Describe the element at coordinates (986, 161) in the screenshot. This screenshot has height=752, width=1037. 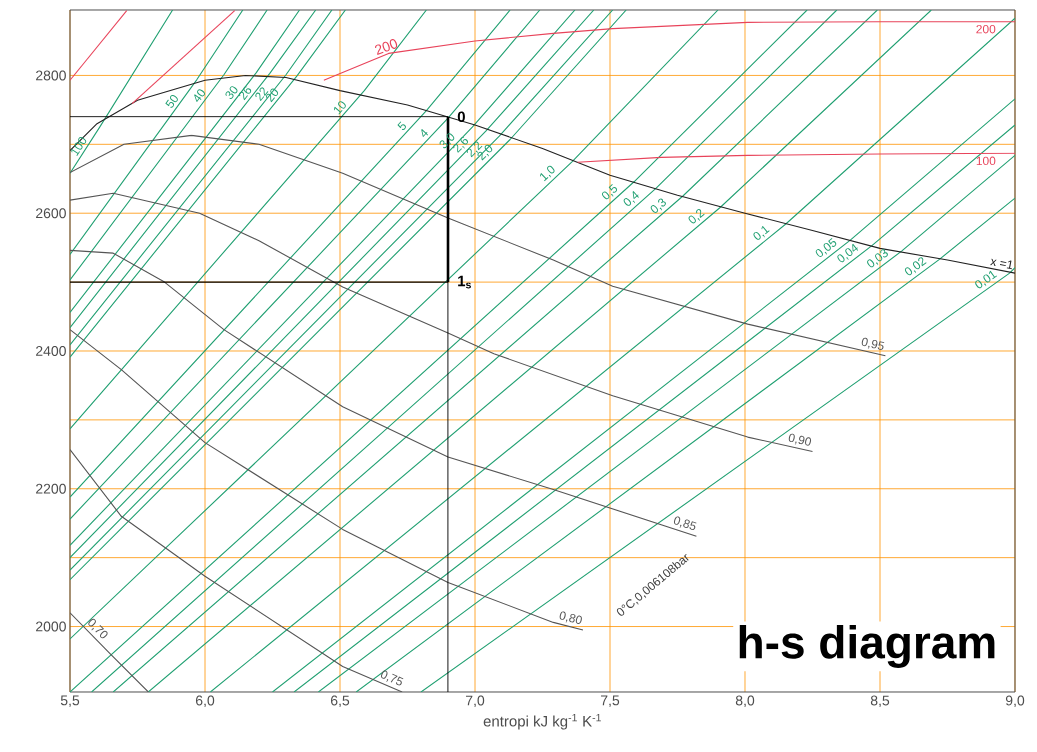
I see `series-label: 100` at that location.